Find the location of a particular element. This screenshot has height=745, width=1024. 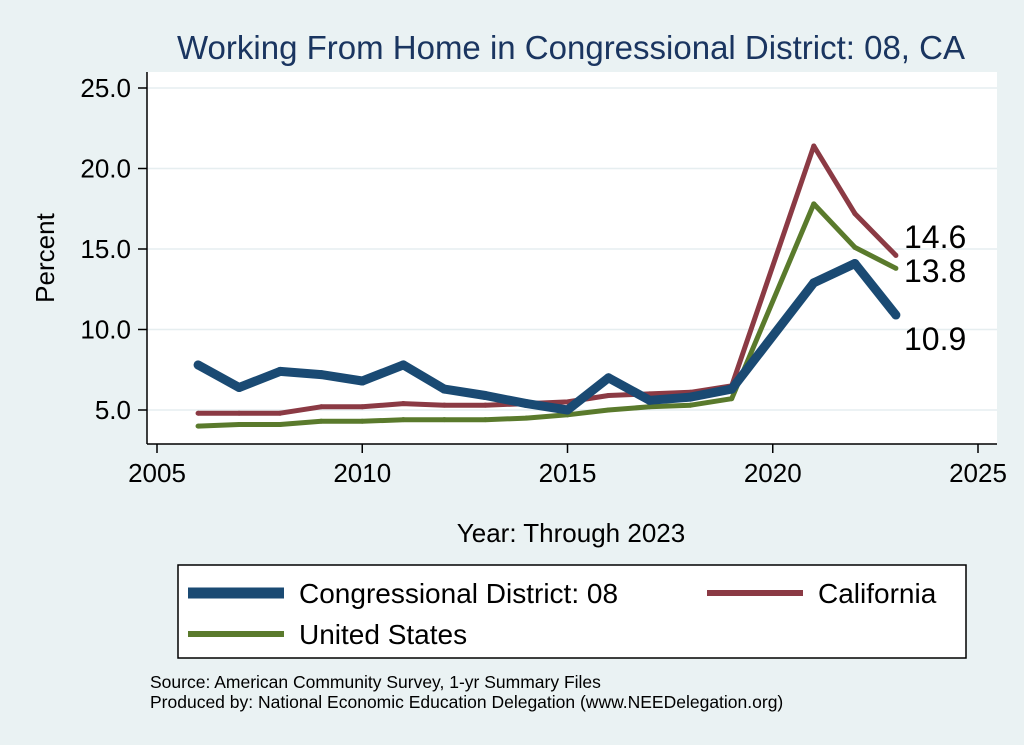

y-tick-label: 20.0 is located at coordinates (105, 169).